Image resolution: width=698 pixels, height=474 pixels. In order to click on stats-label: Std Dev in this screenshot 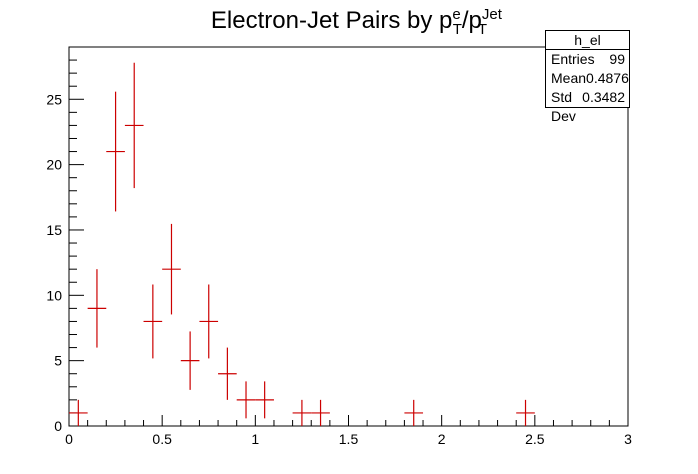, I will do `click(563, 106)`.